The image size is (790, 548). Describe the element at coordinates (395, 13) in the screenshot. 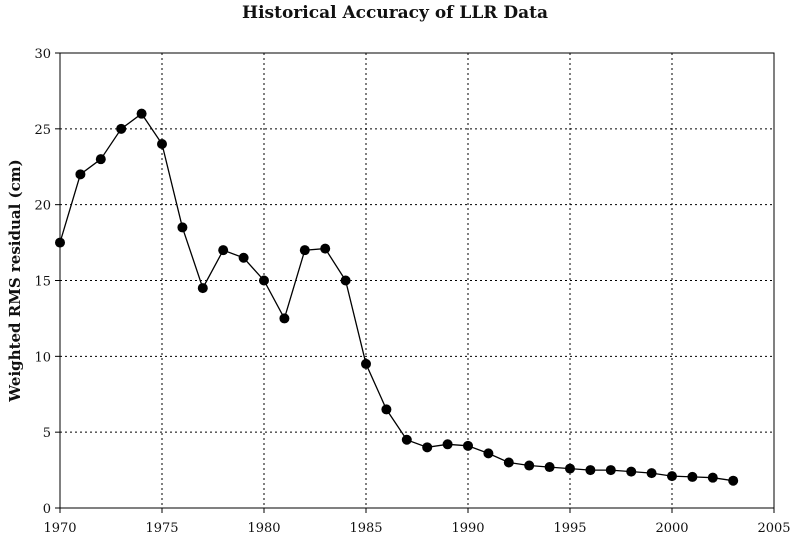

I see `chart-title: Historical Accuracy of LLR Data` at that location.